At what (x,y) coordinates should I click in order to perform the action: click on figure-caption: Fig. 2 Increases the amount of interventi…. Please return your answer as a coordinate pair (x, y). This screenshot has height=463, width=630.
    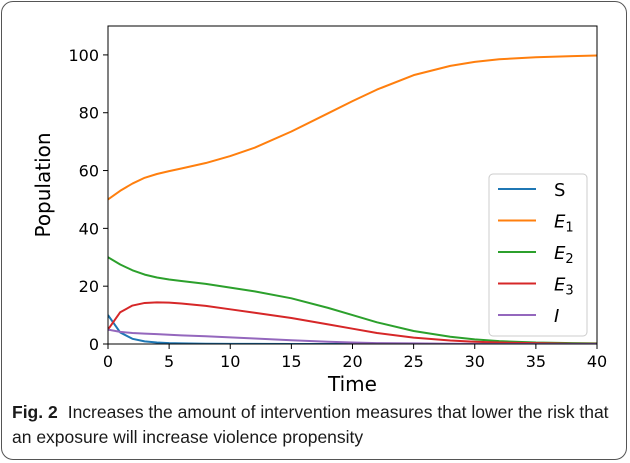
    Looking at the image, I should click on (315, 425).